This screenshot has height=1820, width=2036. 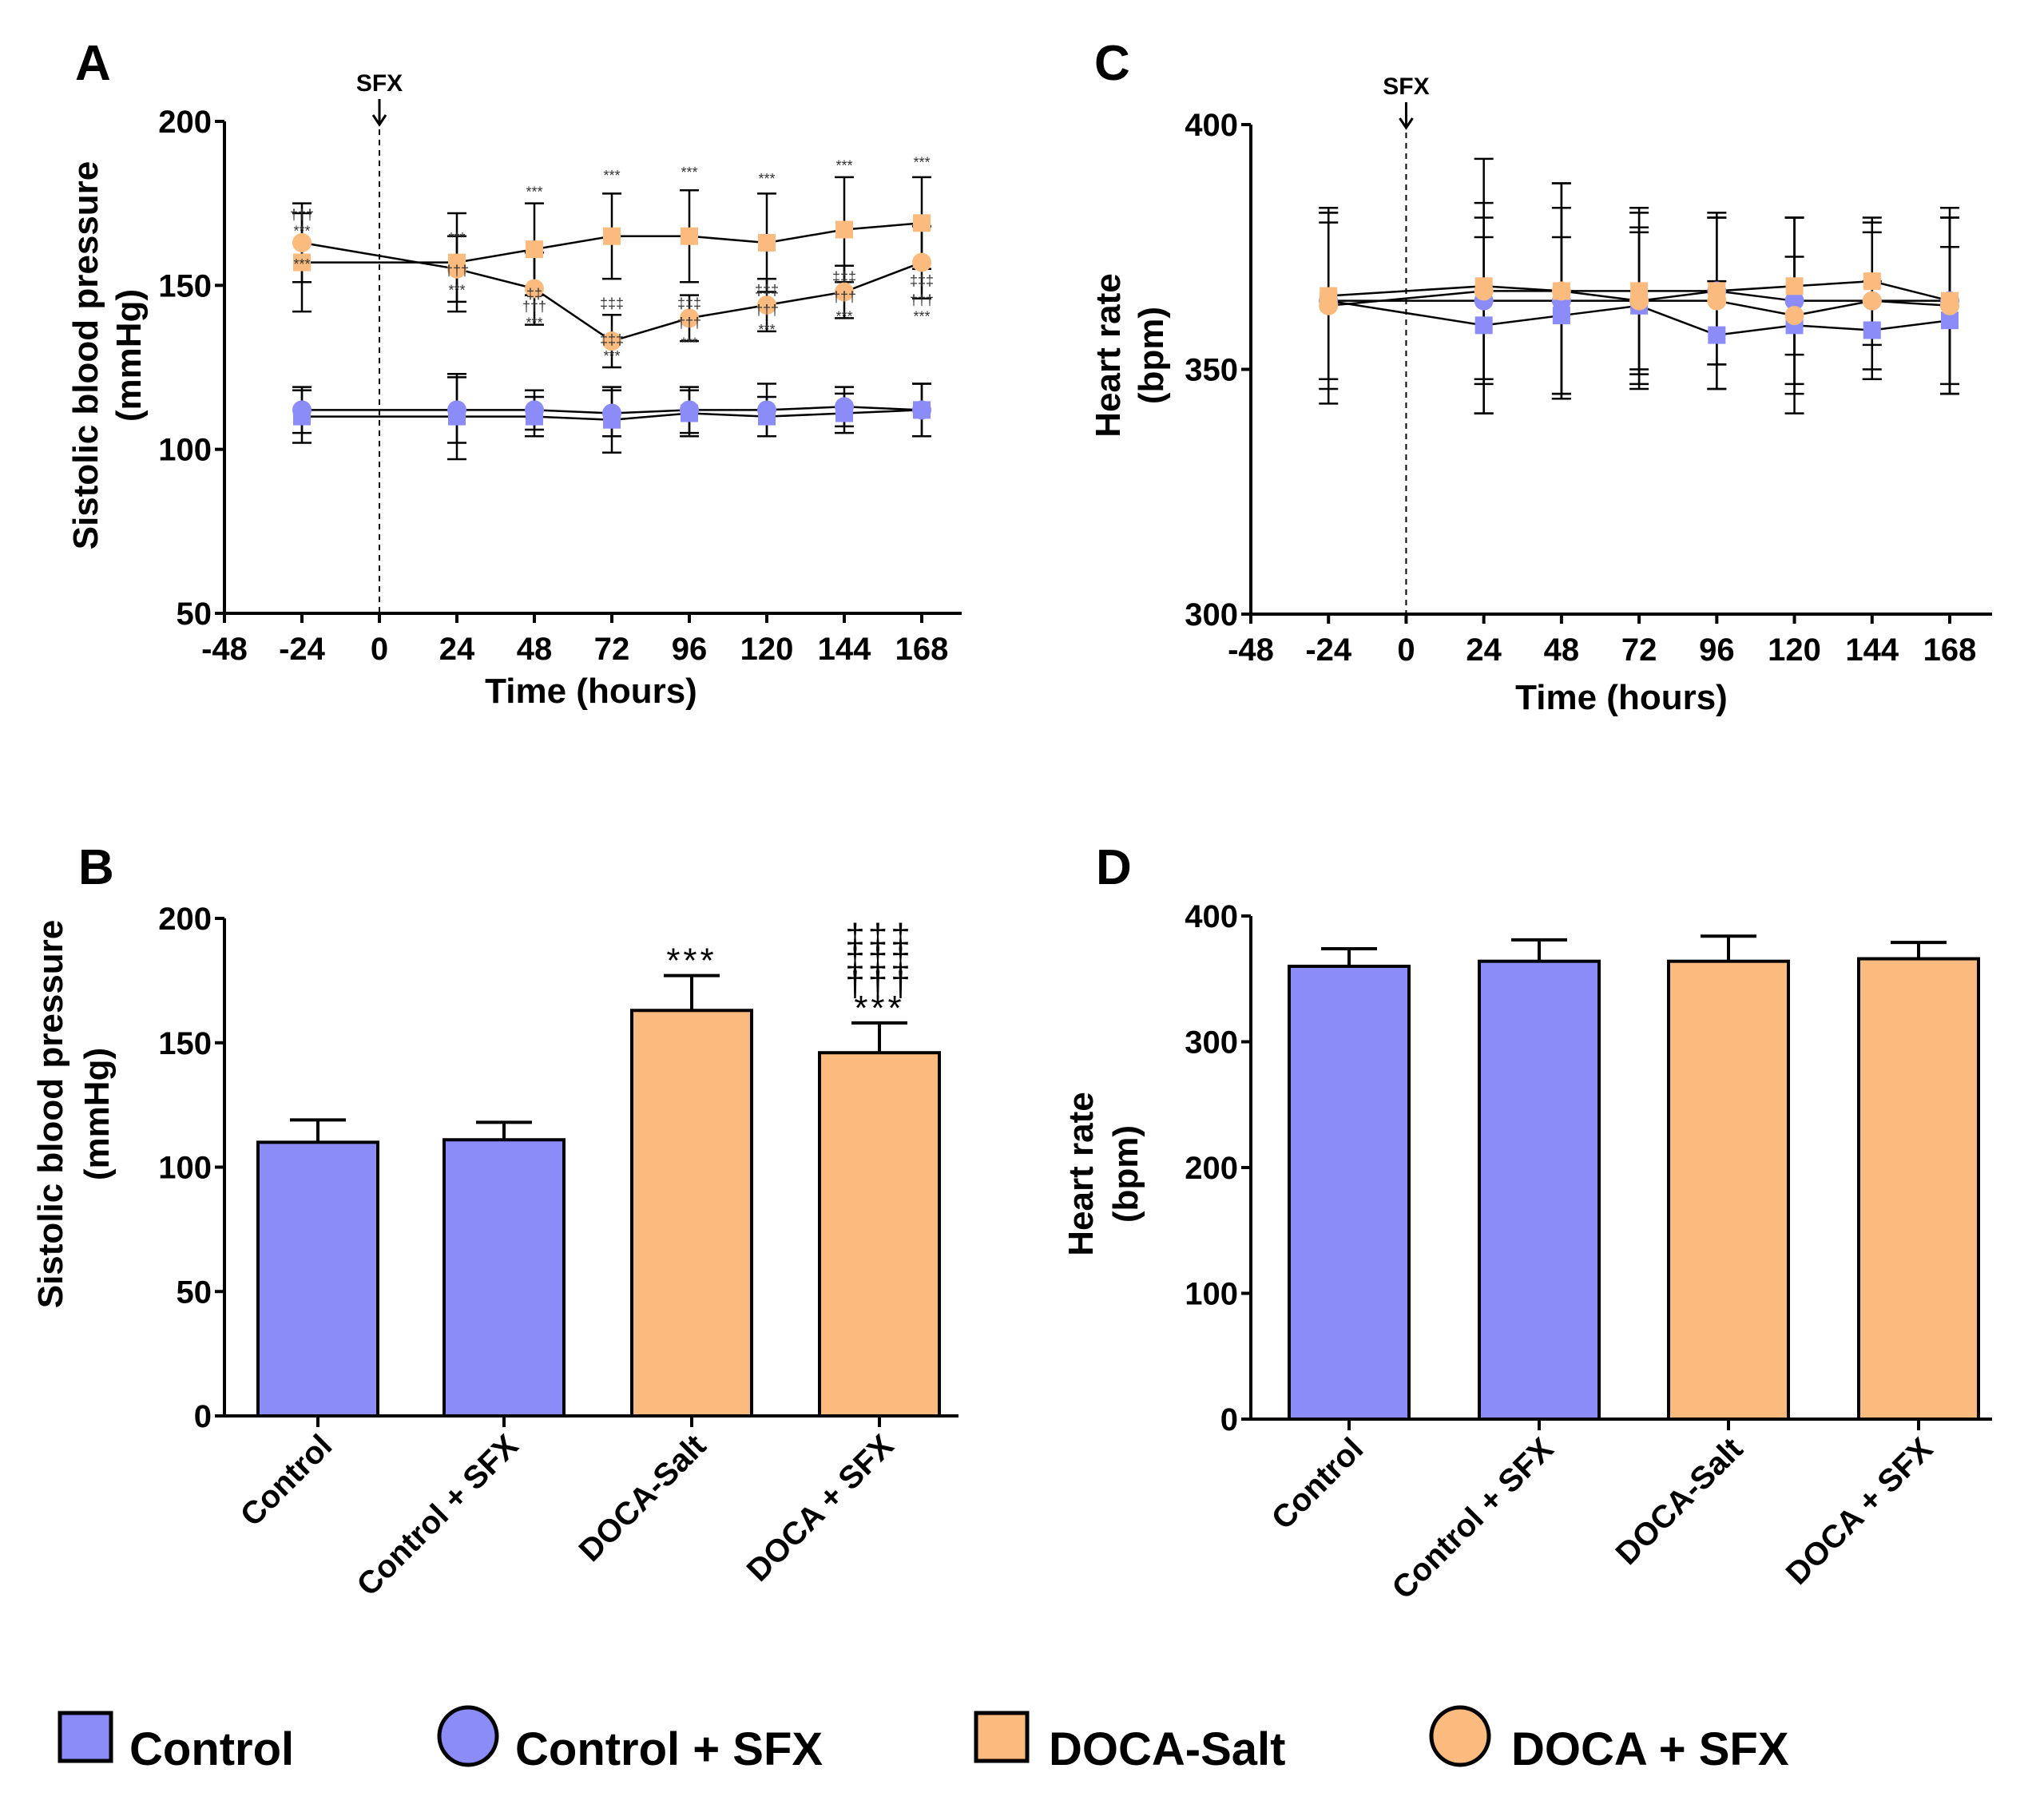 What do you see at coordinates (96, 867) in the screenshot?
I see `panel-b-label: B` at bounding box center [96, 867].